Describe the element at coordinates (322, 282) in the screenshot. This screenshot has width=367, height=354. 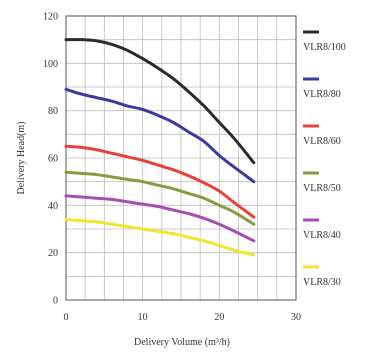
I see `legend-label: VLR8/30` at that location.